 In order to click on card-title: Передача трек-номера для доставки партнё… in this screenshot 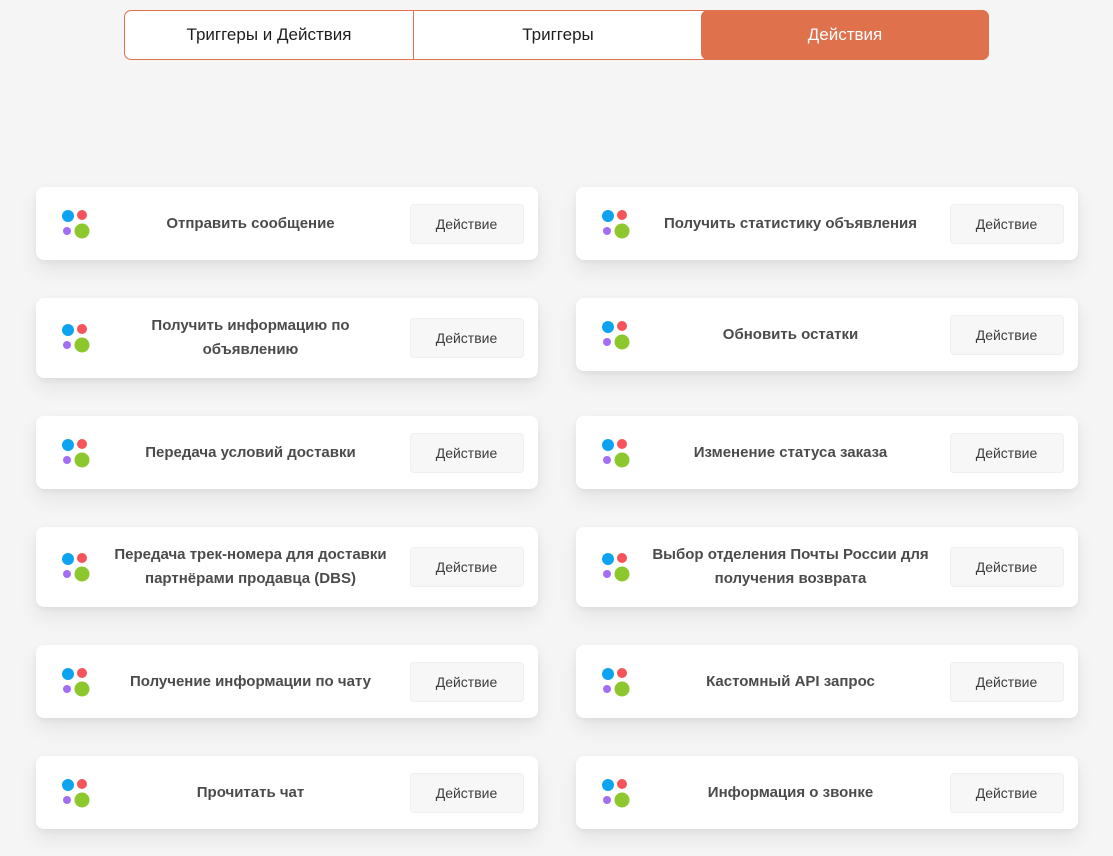, I will do `click(250, 566)`.